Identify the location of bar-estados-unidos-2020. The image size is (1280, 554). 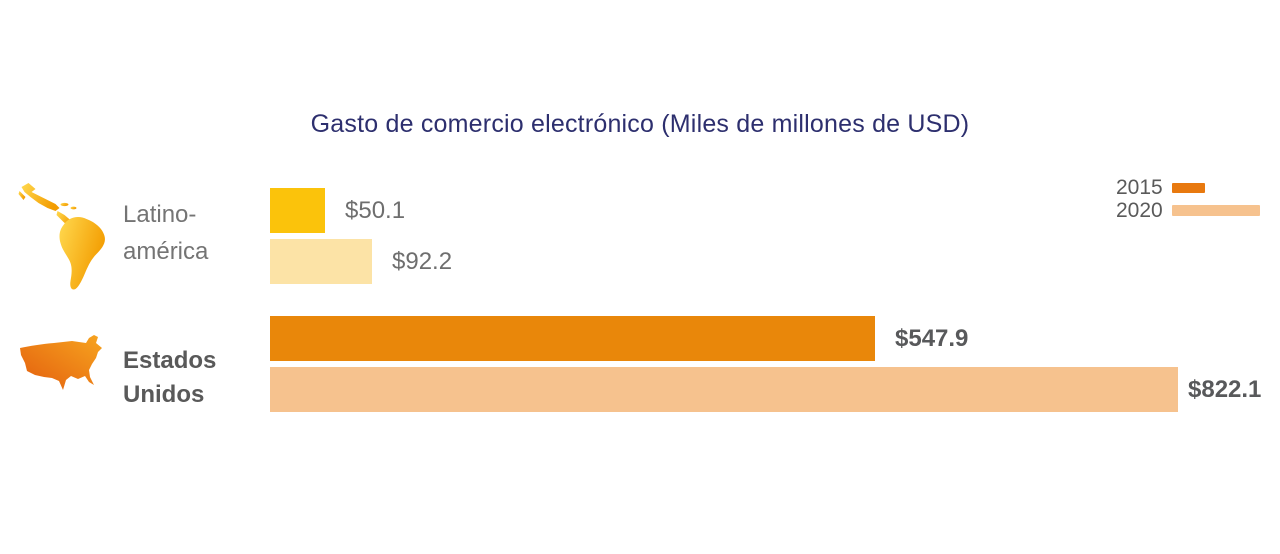
(724, 389).